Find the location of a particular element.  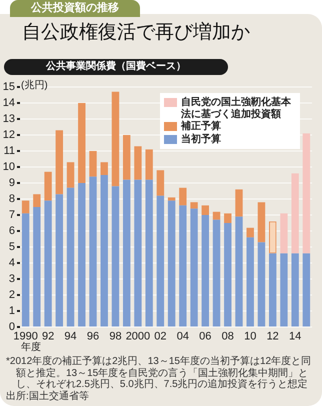

y-tick-label: 10 is located at coordinates (8, 167).